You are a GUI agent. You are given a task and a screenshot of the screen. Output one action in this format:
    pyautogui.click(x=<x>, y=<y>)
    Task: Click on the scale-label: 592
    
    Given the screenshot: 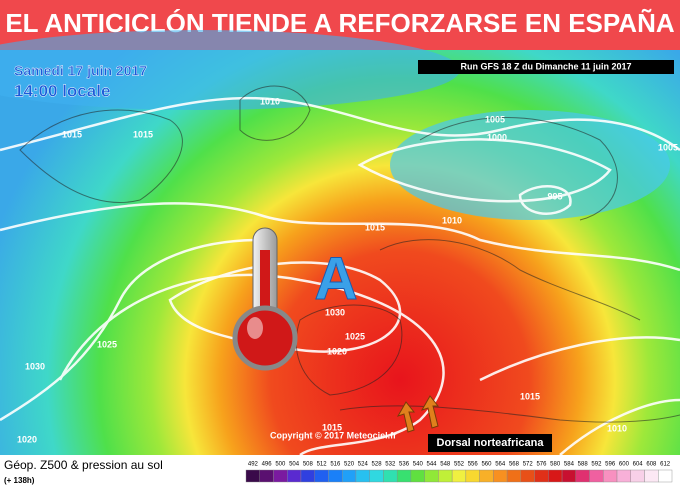 What is the action you would take?
    pyautogui.click(x=596, y=465)
    